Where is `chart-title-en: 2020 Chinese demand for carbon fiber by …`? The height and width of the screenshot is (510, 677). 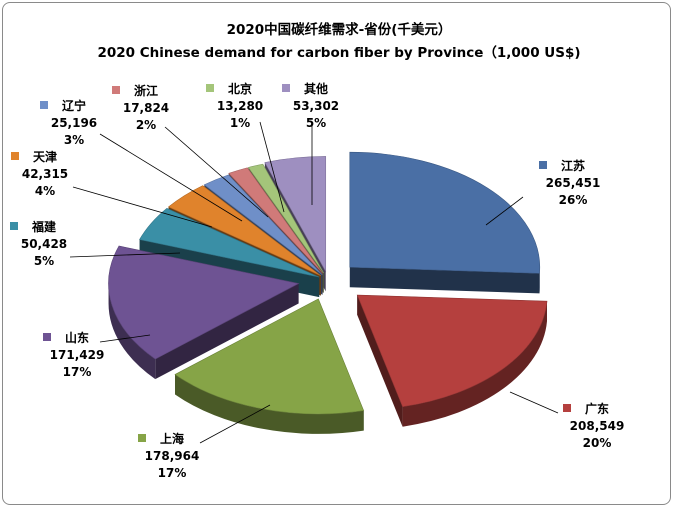
chart-title-en: 2020 Chinese demand for carbon fiber by … is located at coordinates (338, 53).